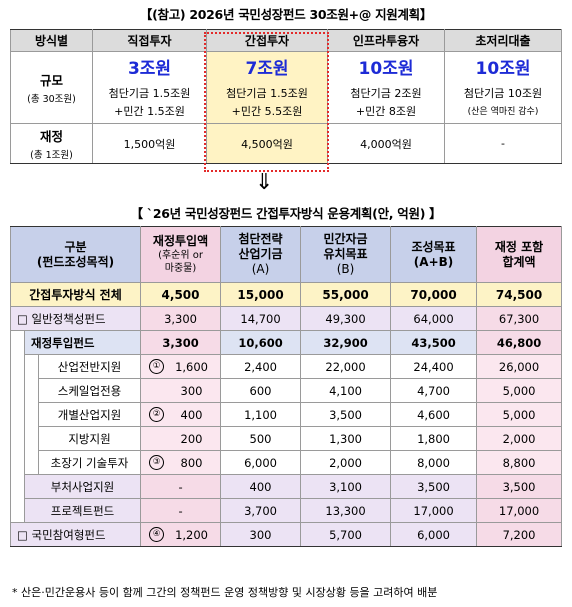 Image resolution: width=572 pixels, height=607 pixels. Describe the element at coordinates (180, 241) in the screenshot. I see `header-fiscal-title: 재정투입액` at that location.